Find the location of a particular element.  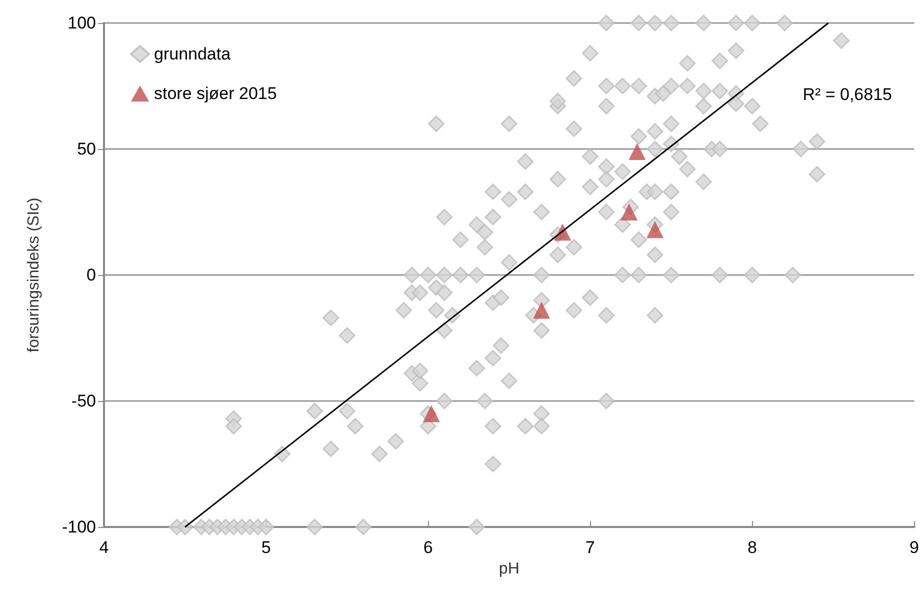

y-tick-label: 0 is located at coordinates (91, 275).